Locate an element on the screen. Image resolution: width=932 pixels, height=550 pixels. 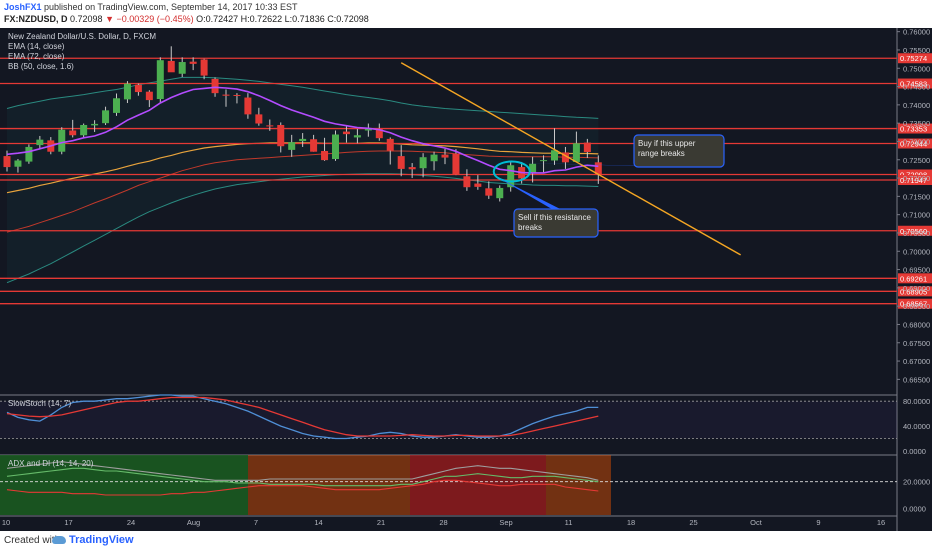
buy-annotation-text-line: Buy if this upper is located at coordinates (667, 143).